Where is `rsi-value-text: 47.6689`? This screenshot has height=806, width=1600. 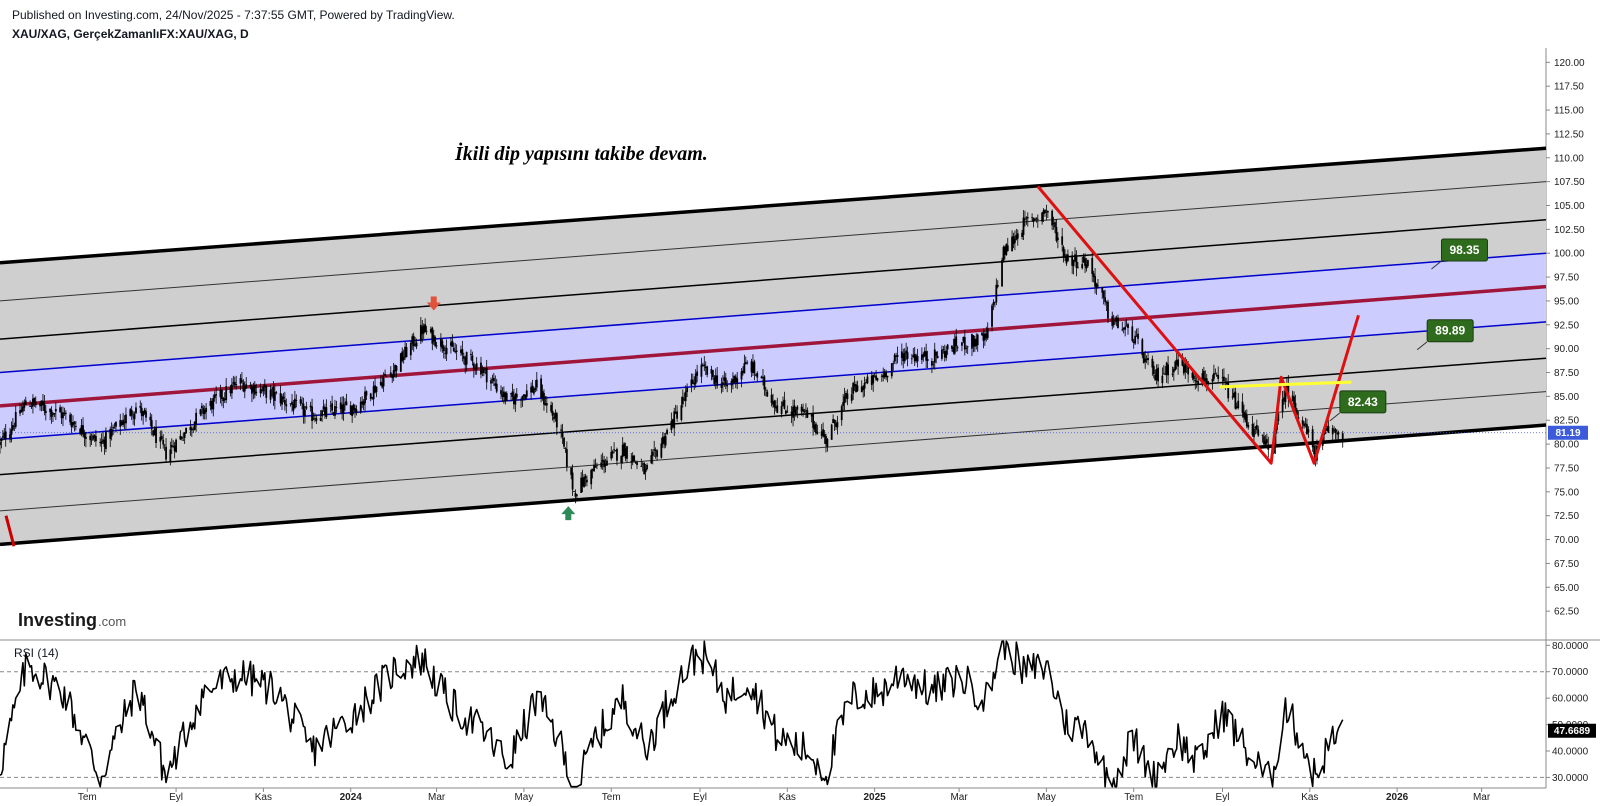
rsi-value-text: 47.6689 is located at coordinates (1572, 731).